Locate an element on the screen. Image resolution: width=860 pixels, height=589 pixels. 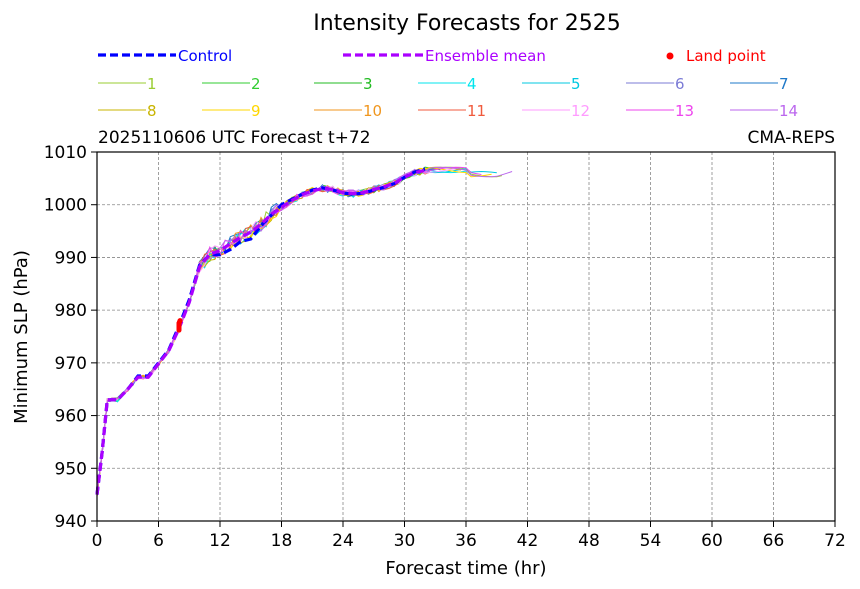
y-axis-label: Minimum SLP (hPa) is located at coordinates (21, 337).